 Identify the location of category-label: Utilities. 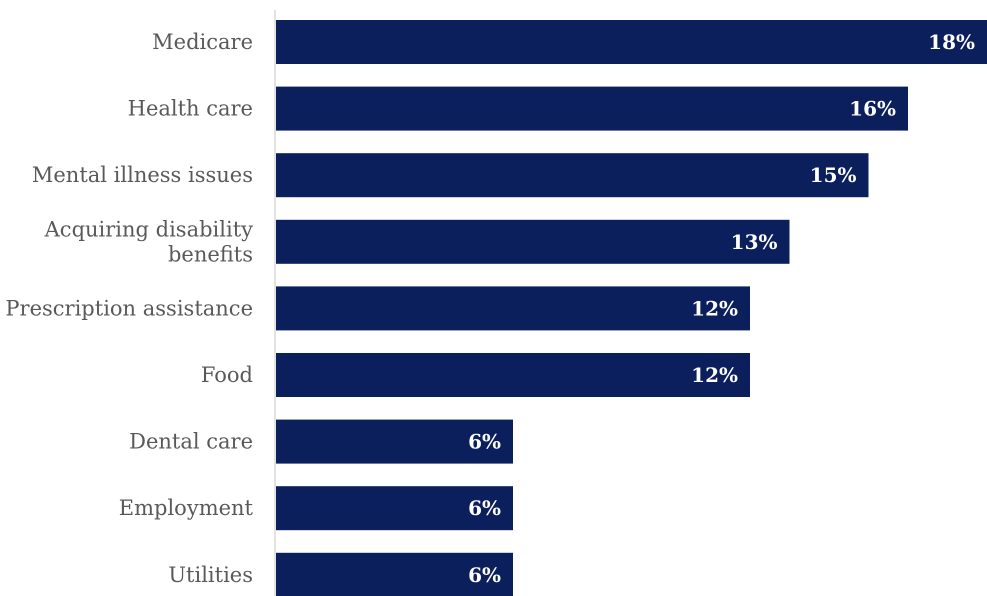
(210, 575).